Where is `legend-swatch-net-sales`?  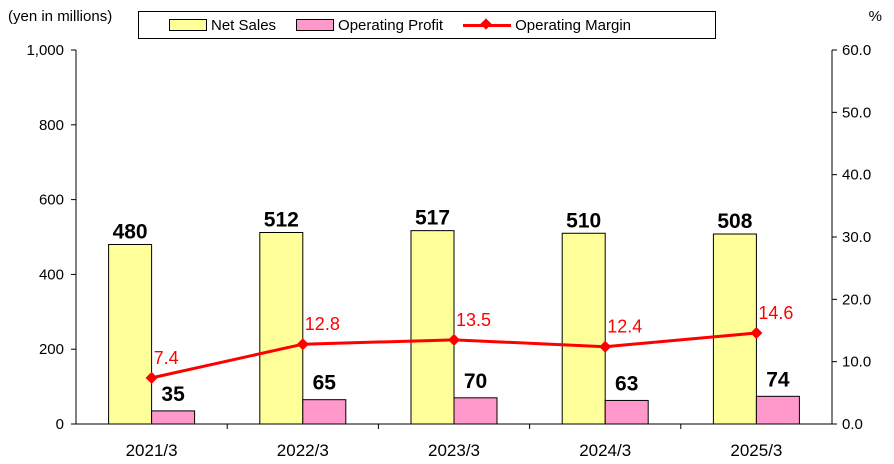 legend-swatch-net-sales is located at coordinates (188, 25).